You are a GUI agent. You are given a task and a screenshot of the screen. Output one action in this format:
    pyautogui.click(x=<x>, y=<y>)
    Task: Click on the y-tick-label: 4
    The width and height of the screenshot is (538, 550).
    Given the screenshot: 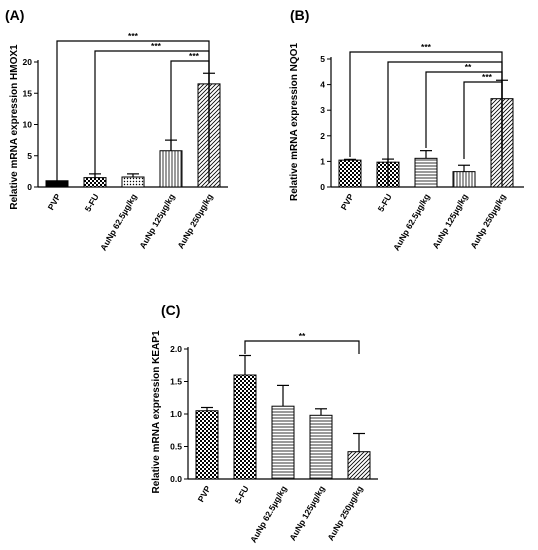 What is the action you would take?
    pyautogui.click(x=322, y=85)
    